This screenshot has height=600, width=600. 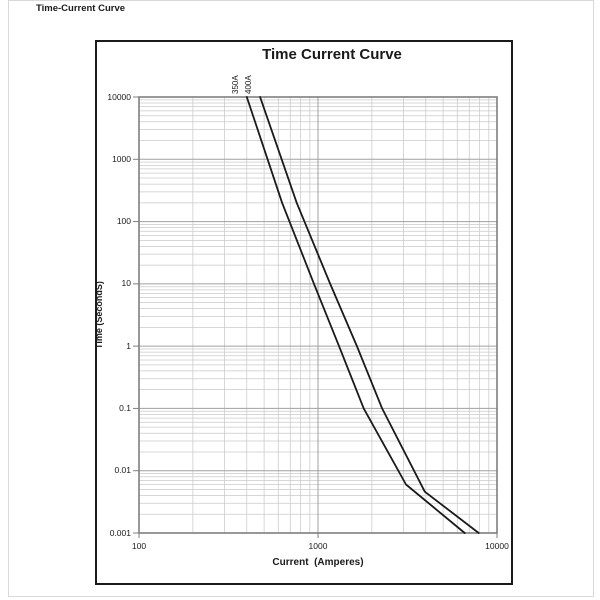 I want to click on y-tick-label: 0.1, so click(x=125, y=407).